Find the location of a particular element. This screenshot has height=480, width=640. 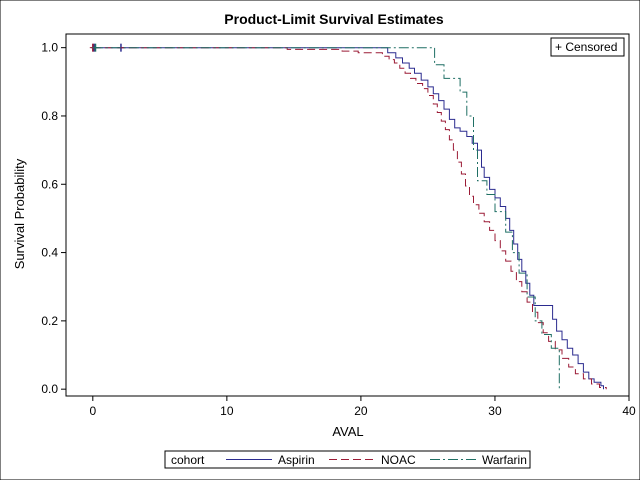

censored-inset-box is located at coordinates (587, 47).